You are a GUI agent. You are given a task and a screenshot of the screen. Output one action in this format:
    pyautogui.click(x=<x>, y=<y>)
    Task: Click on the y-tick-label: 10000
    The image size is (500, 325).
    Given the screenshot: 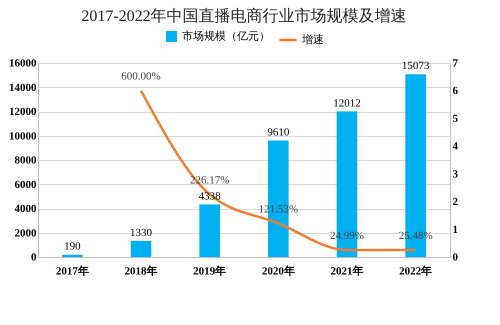 What is the action you would take?
    pyautogui.click(x=23, y=136)
    